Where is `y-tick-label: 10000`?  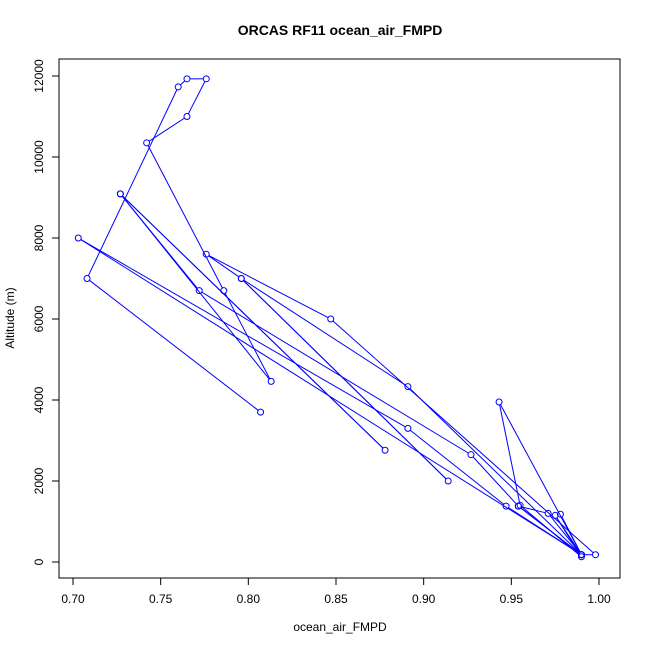
y-tick-label: 10000 is located at coordinates (39, 157).